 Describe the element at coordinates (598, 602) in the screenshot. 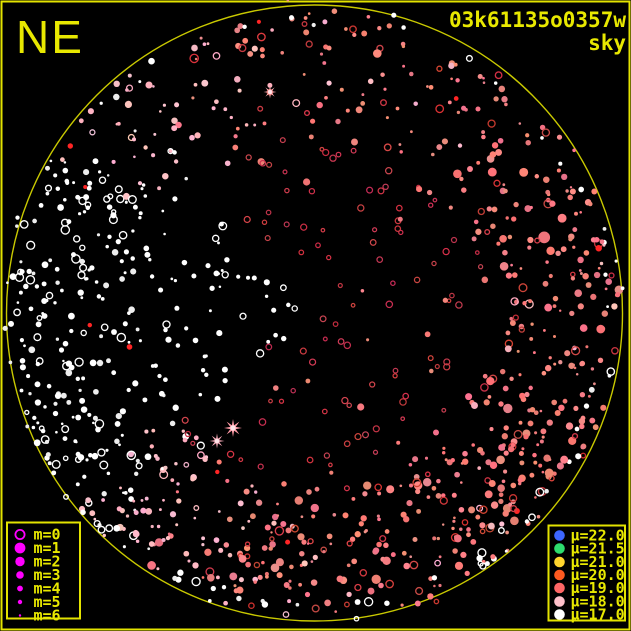

I see `legend-label: μ=18.0` at that location.